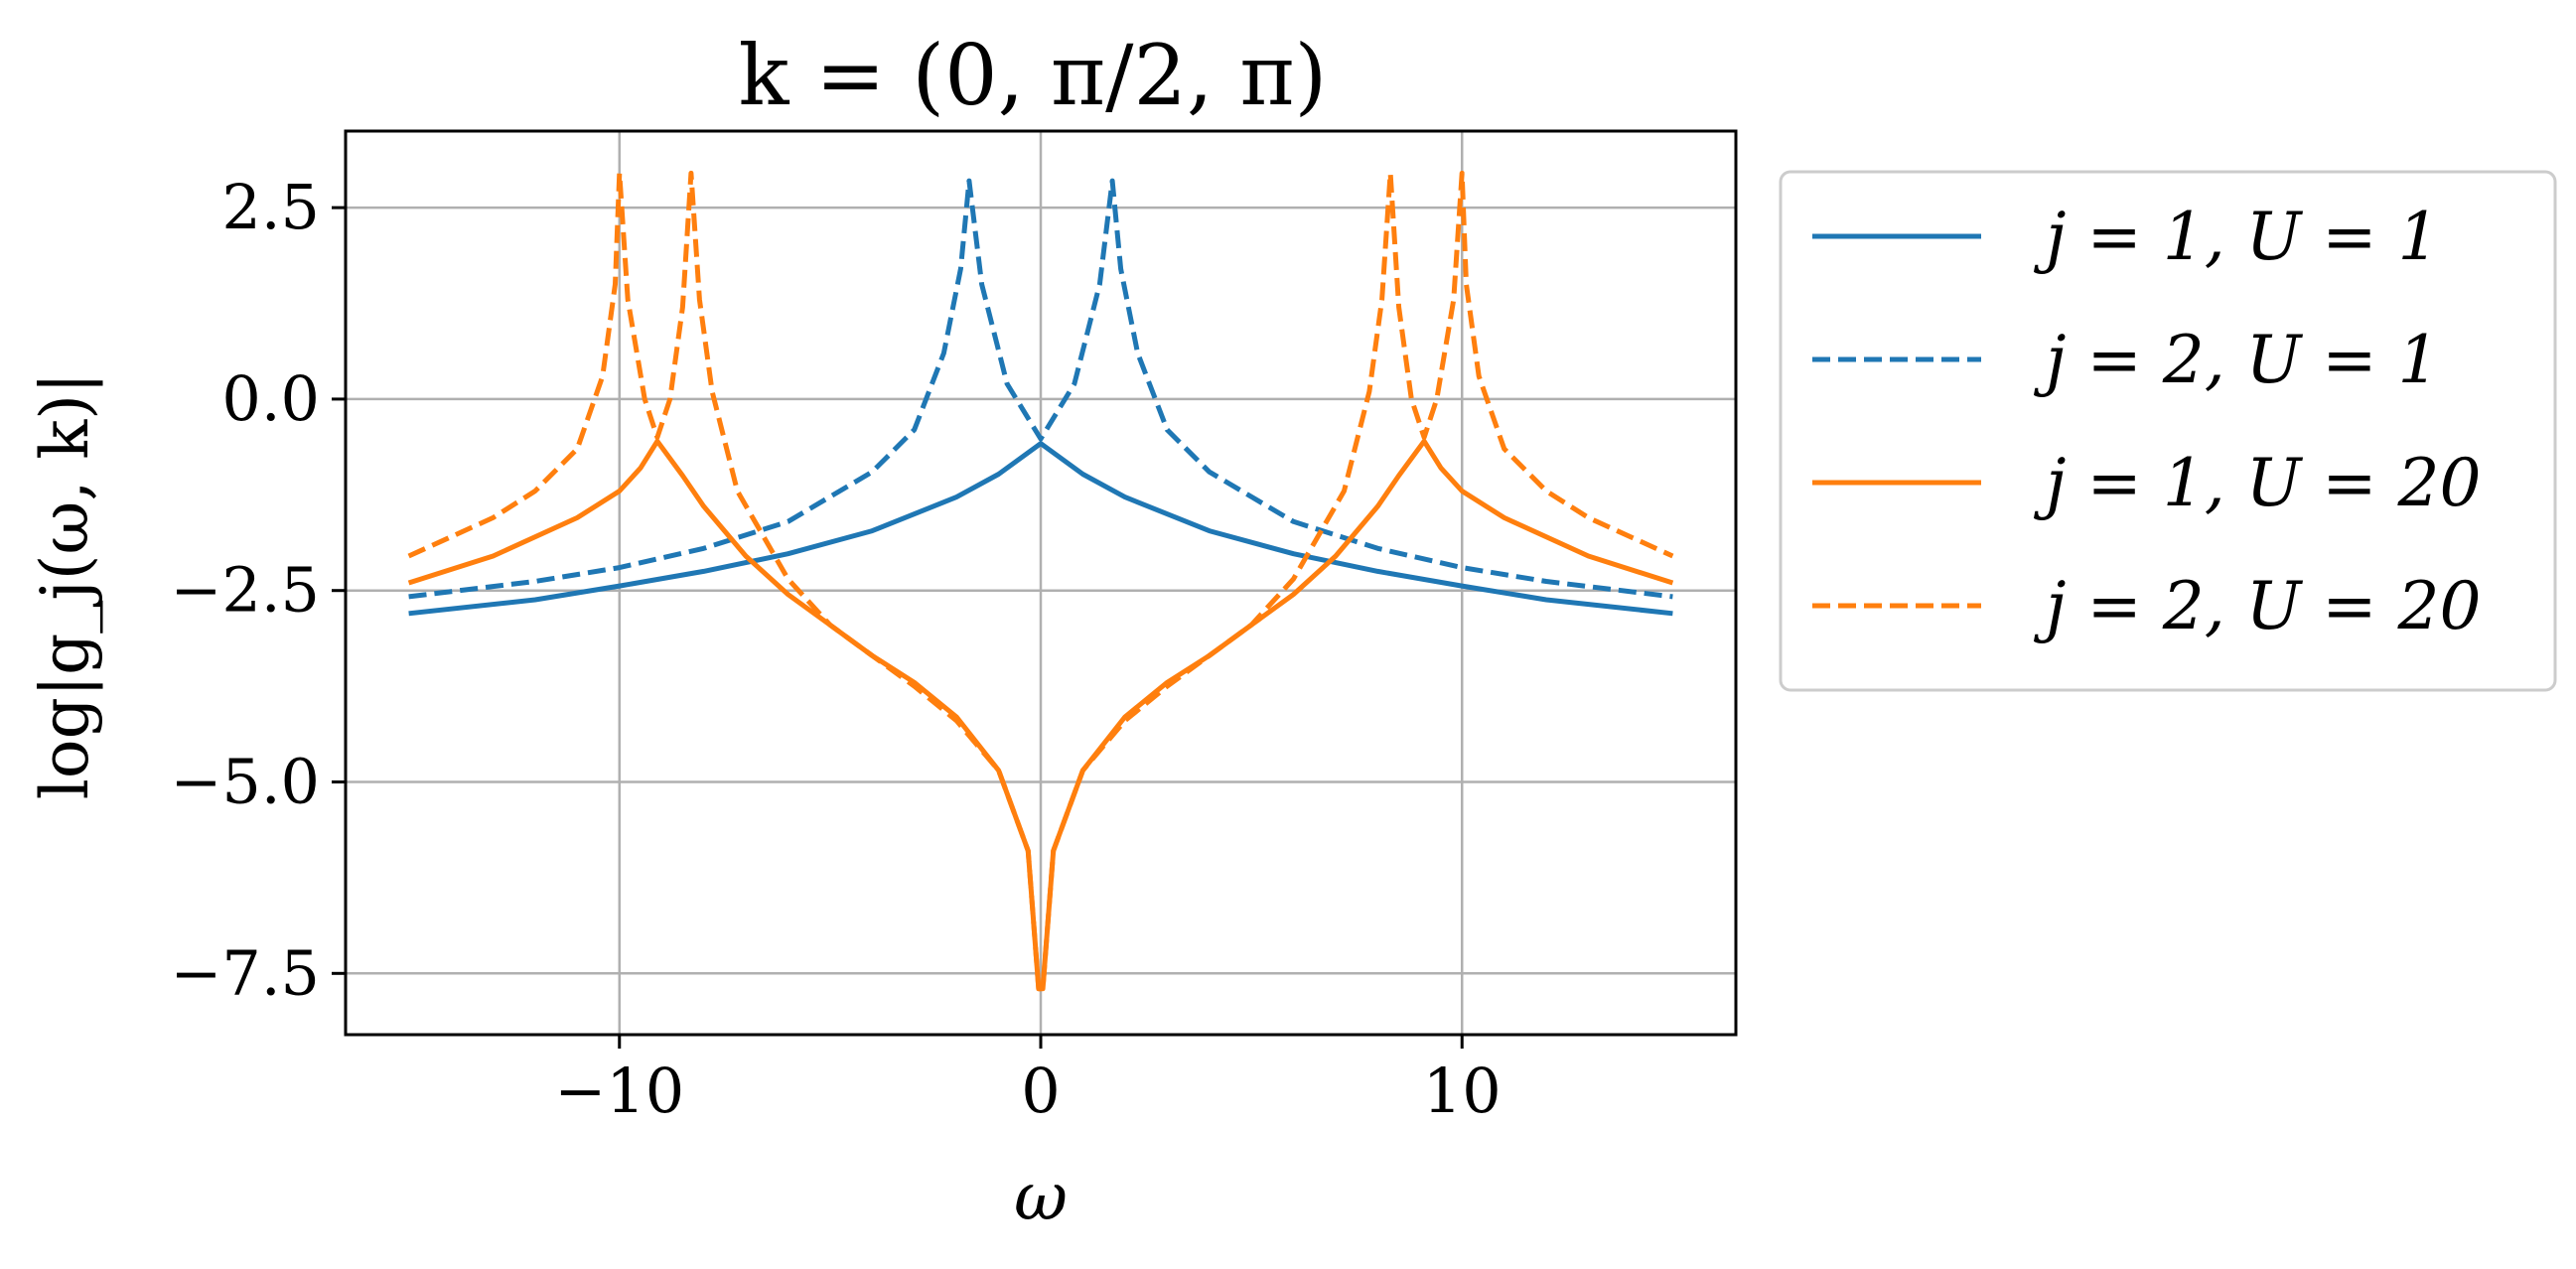  I want to click on legend-label-1: j = 1, U = 1, so click(2236, 237).